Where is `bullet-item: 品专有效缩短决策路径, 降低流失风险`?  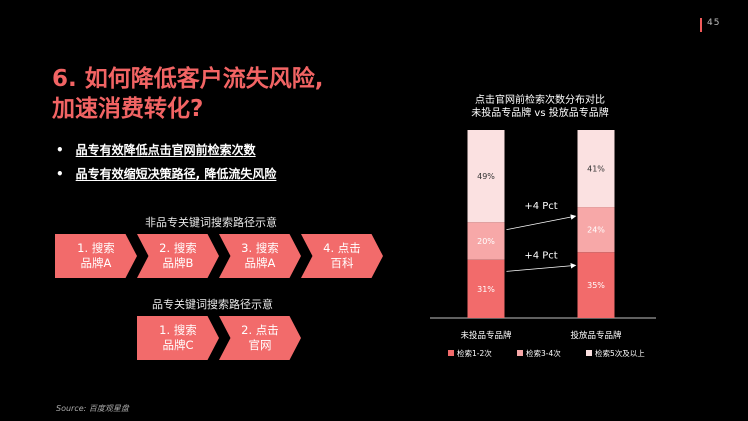 bullet-item: 品专有效缩短决策路径, 降低流失风险 is located at coordinates (166, 174).